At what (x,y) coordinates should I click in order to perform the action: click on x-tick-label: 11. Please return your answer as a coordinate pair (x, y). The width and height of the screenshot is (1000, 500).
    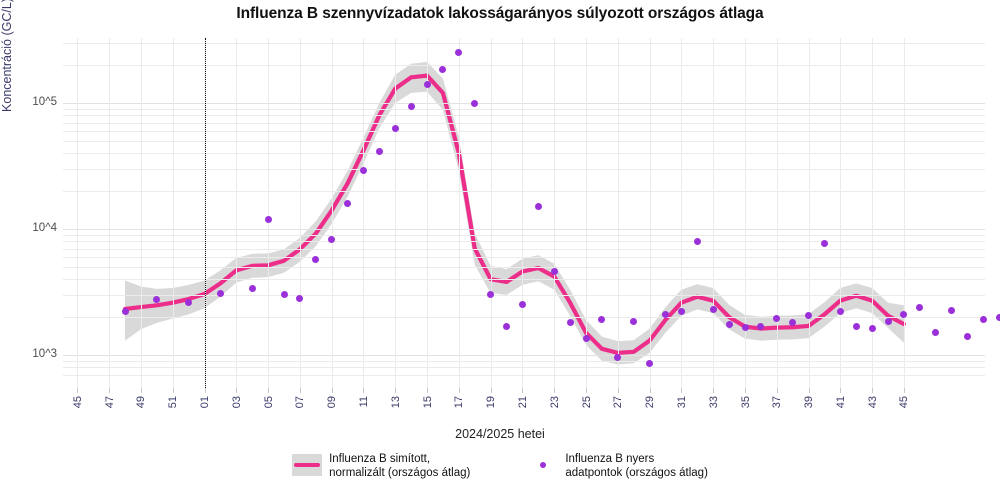
    Looking at the image, I should click on (363, 402).